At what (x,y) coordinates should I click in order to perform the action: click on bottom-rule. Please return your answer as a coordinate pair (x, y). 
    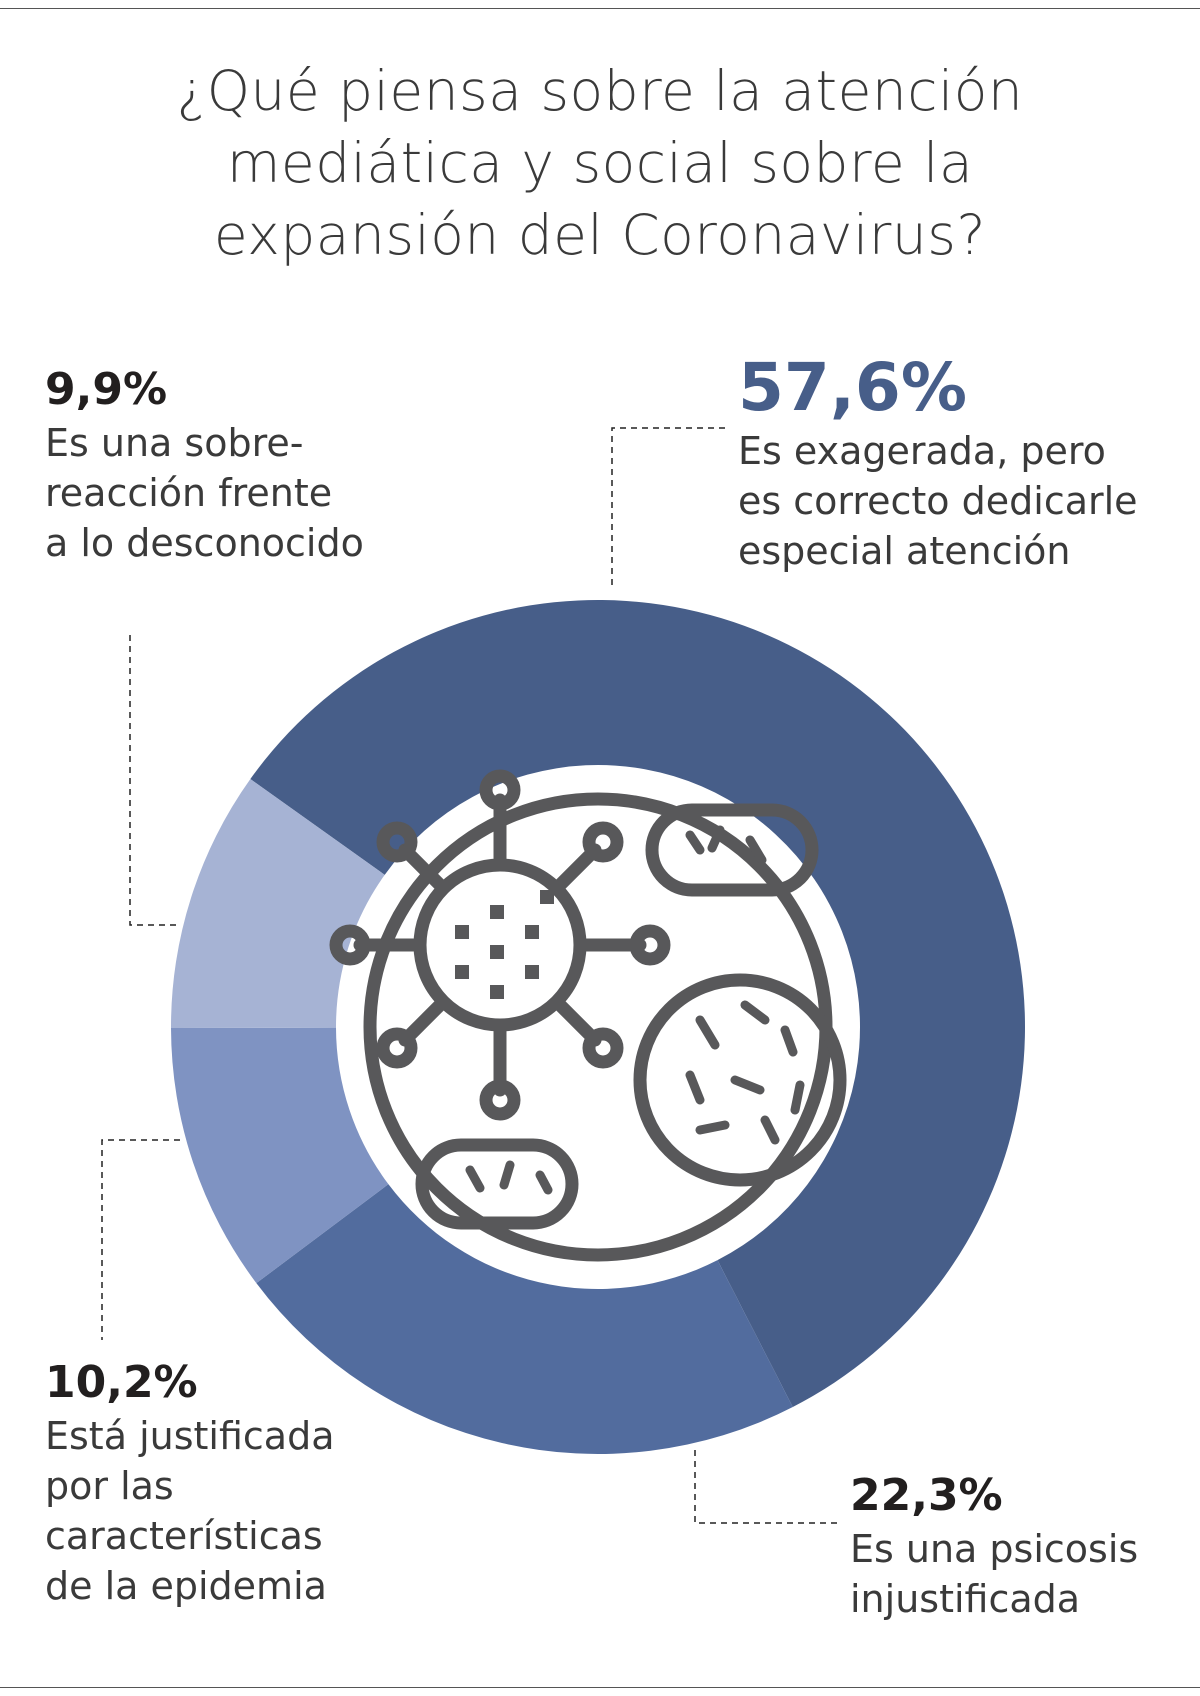
    Looking at the image, I should click on (600, 1687).